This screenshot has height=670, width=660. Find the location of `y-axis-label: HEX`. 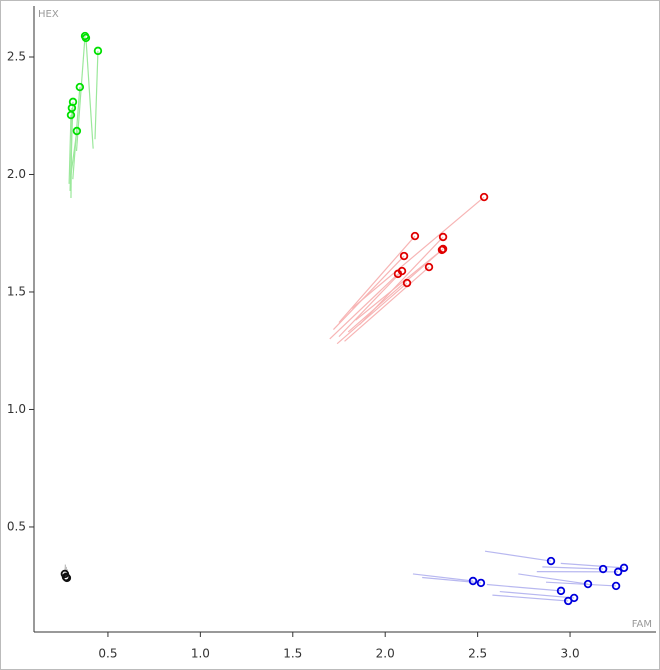

y-axis-label: HEX is located at coordinates (48, 14).